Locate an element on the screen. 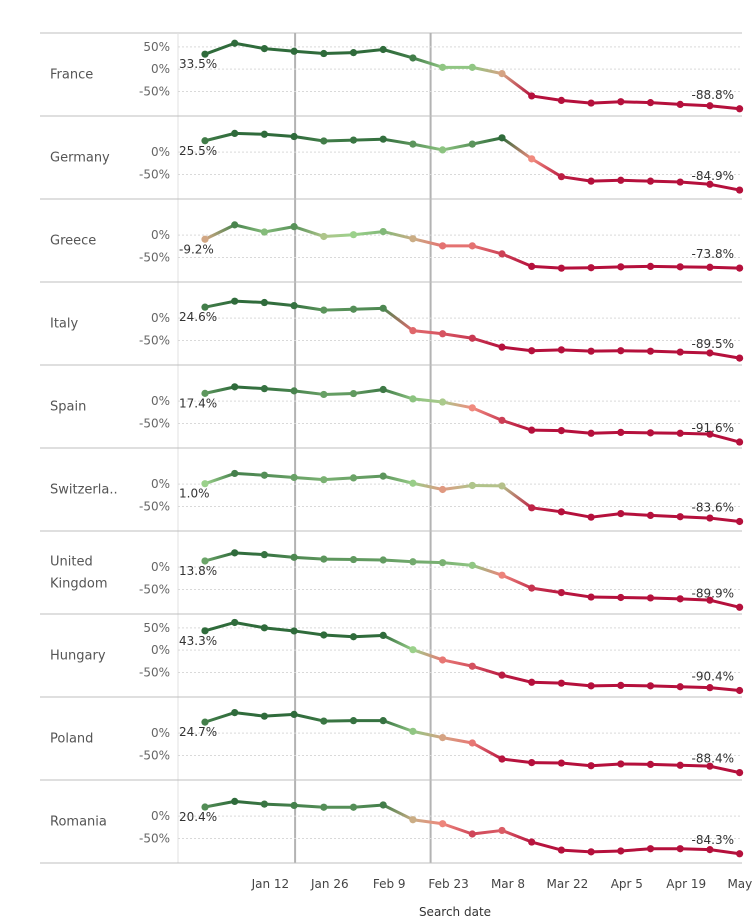 This screenshot has height=916, width=756. last-value-label: -90.4% is located at coordinates (713, 677).